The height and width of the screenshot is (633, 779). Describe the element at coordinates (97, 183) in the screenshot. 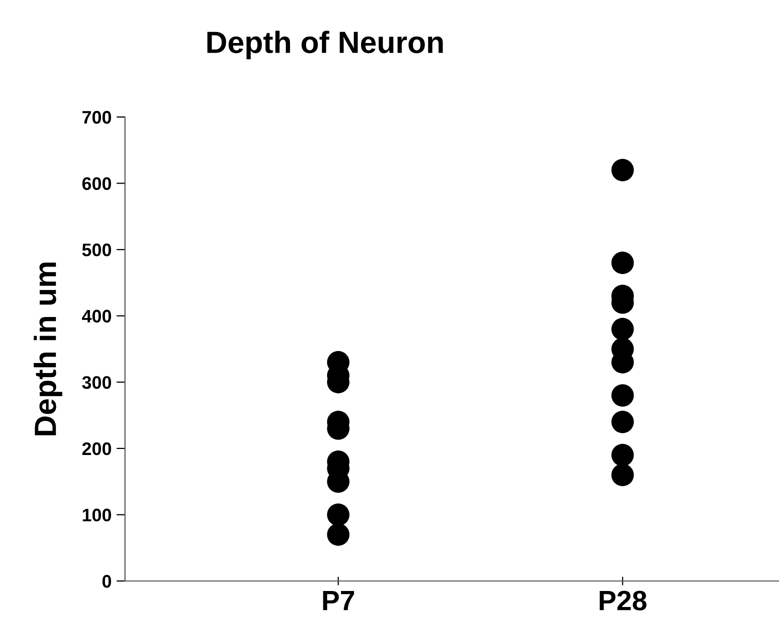

I see `y-tick-label: 600` at that location.